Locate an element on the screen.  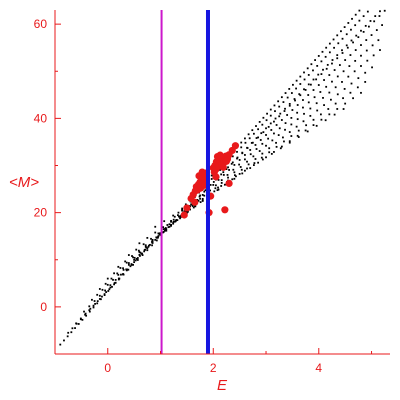
x-tick-label: 2 is located at coordinates (213, 368).